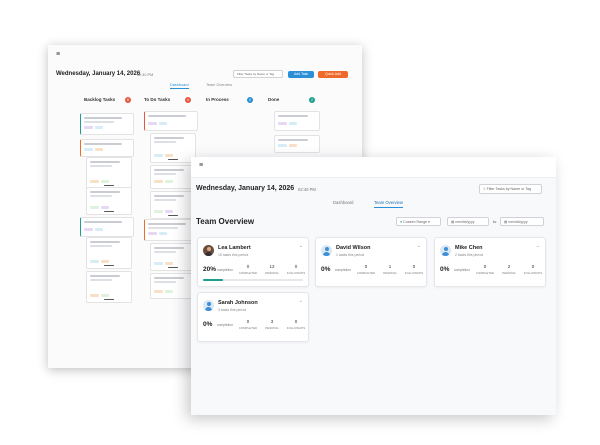 The width and height of the screenshot is (600, 445). Describe the element at coordinates (100, 99) in the screenshot. I see `column-title: Backlog Tasks` at that location.